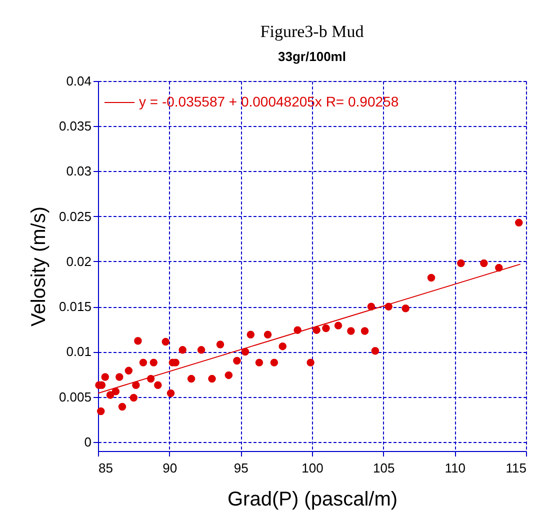 This screenshot has height=527, width=548. Describe the element at coordinates (170, 468) in the screenshot. I see `x-tick-label: 90` at that location.